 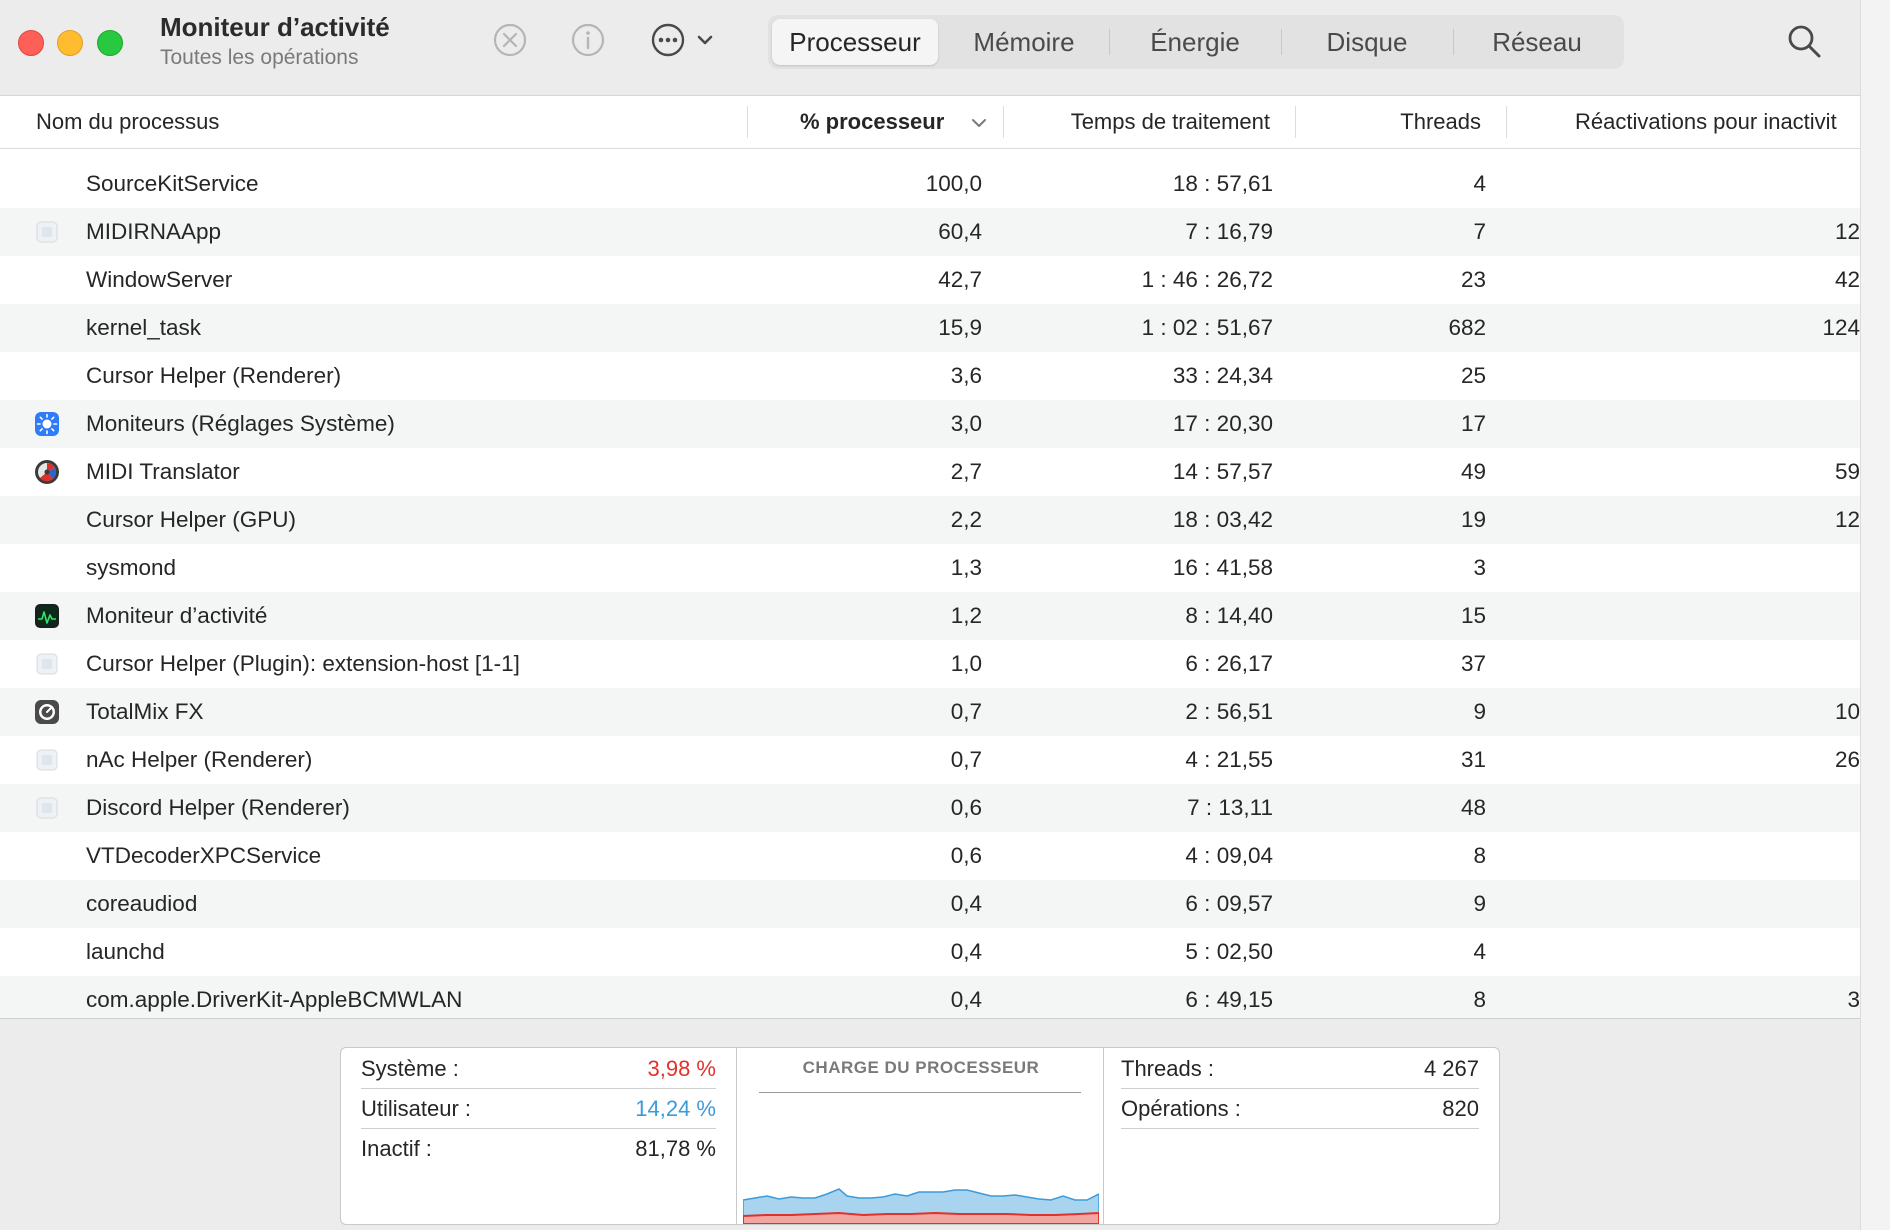 I want to click on close-window-button, so click(x=31, y=43).